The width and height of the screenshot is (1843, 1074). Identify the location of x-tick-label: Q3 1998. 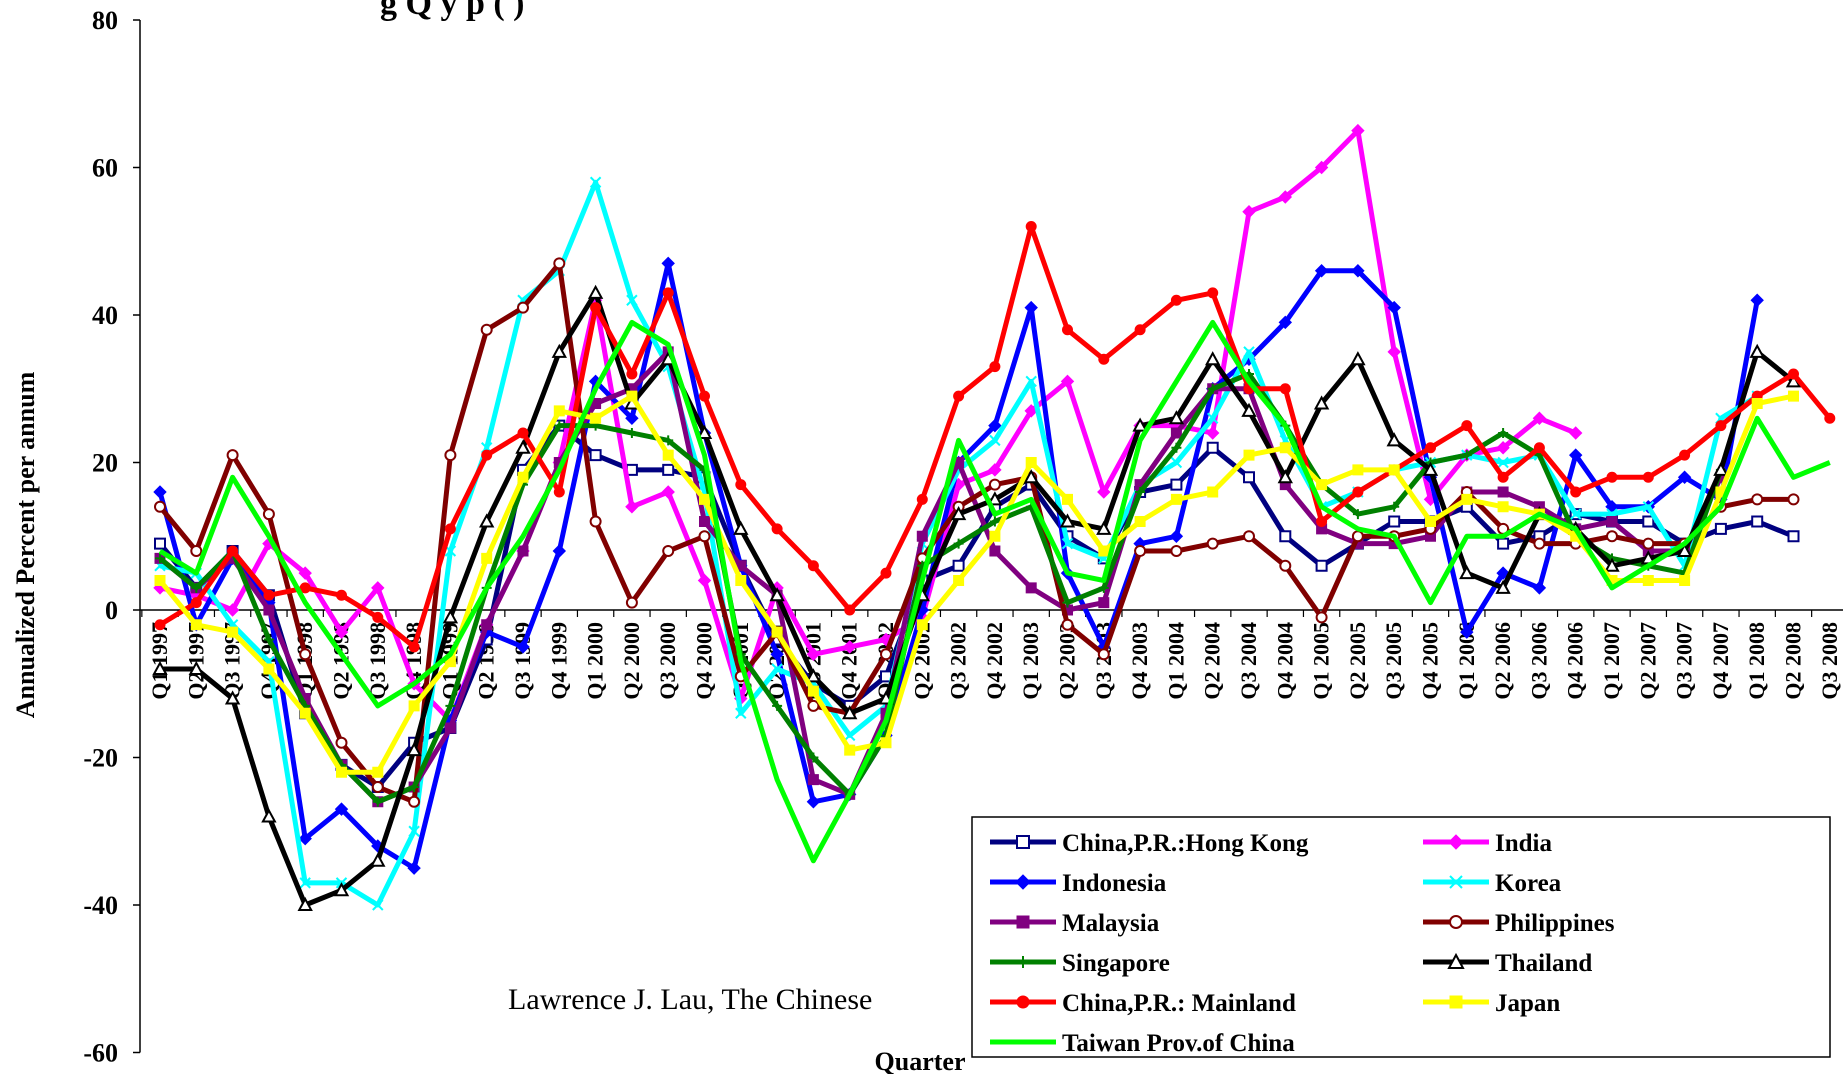
(377, 661).